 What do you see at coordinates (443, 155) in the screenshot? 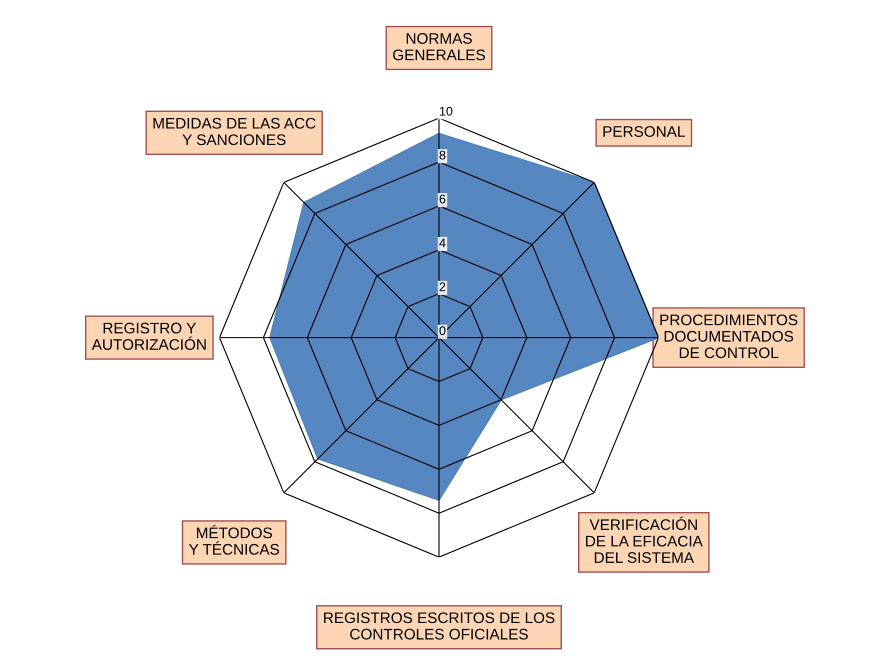
I see `y-tick-label: 8` at bounding box center [443, 155].